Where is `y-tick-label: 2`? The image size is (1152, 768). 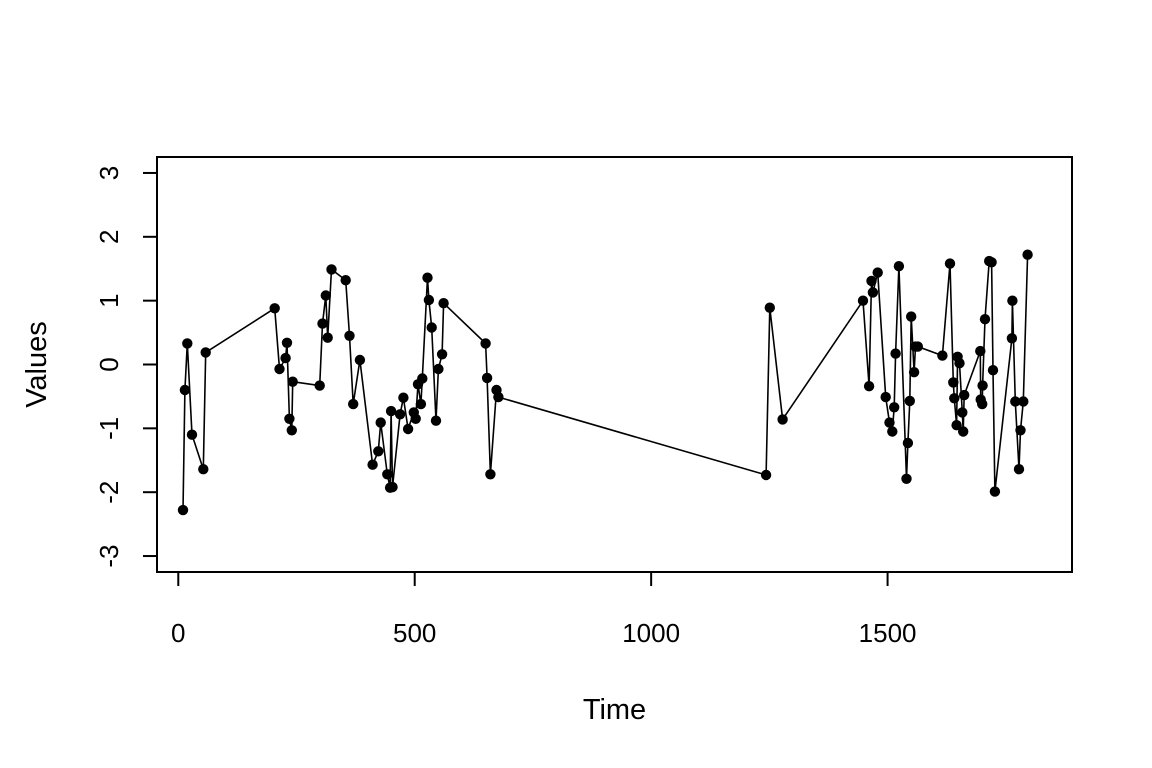 y-tick-label: 2 is located at coordinates (109, 237).